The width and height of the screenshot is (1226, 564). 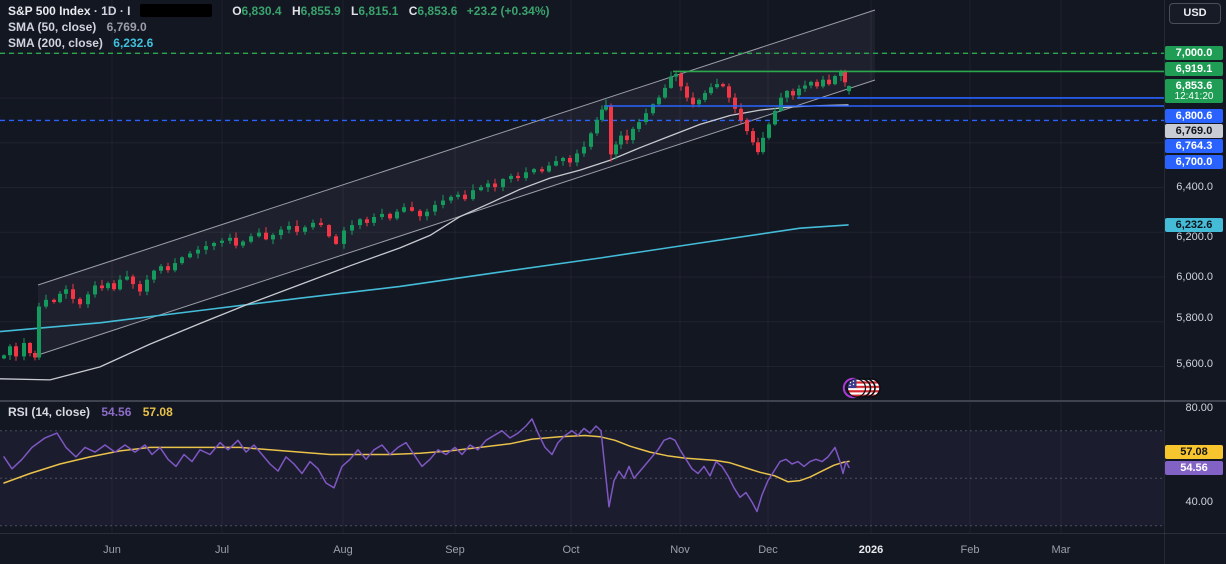 I want to click on open-letter: O, so click(x=237, y=11).